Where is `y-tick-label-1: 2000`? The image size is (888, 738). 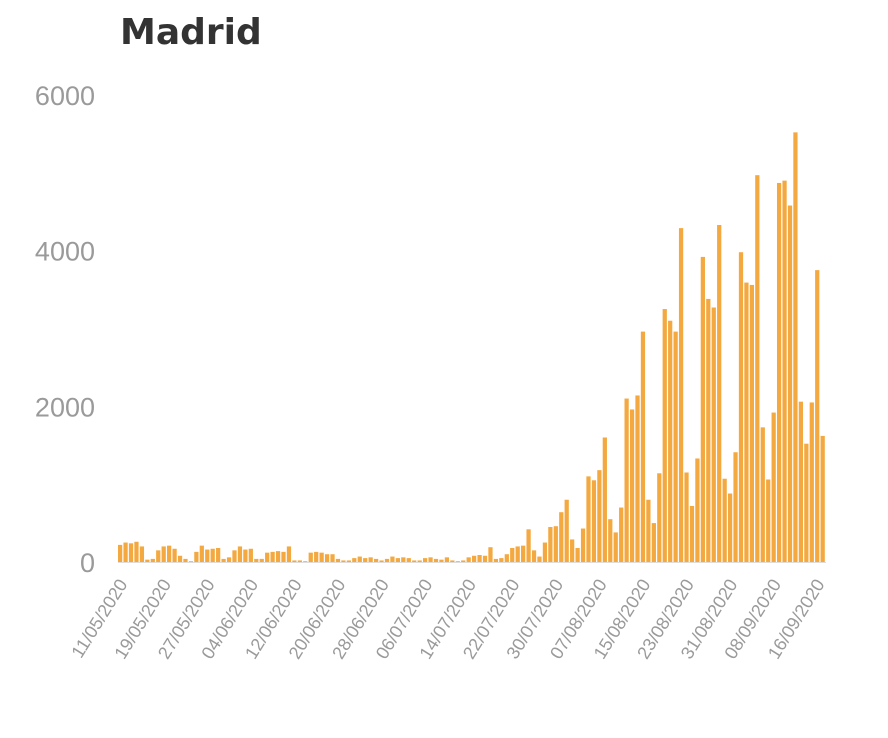 y-tick-label-1: 2000 is located at coordinates (65, 407).